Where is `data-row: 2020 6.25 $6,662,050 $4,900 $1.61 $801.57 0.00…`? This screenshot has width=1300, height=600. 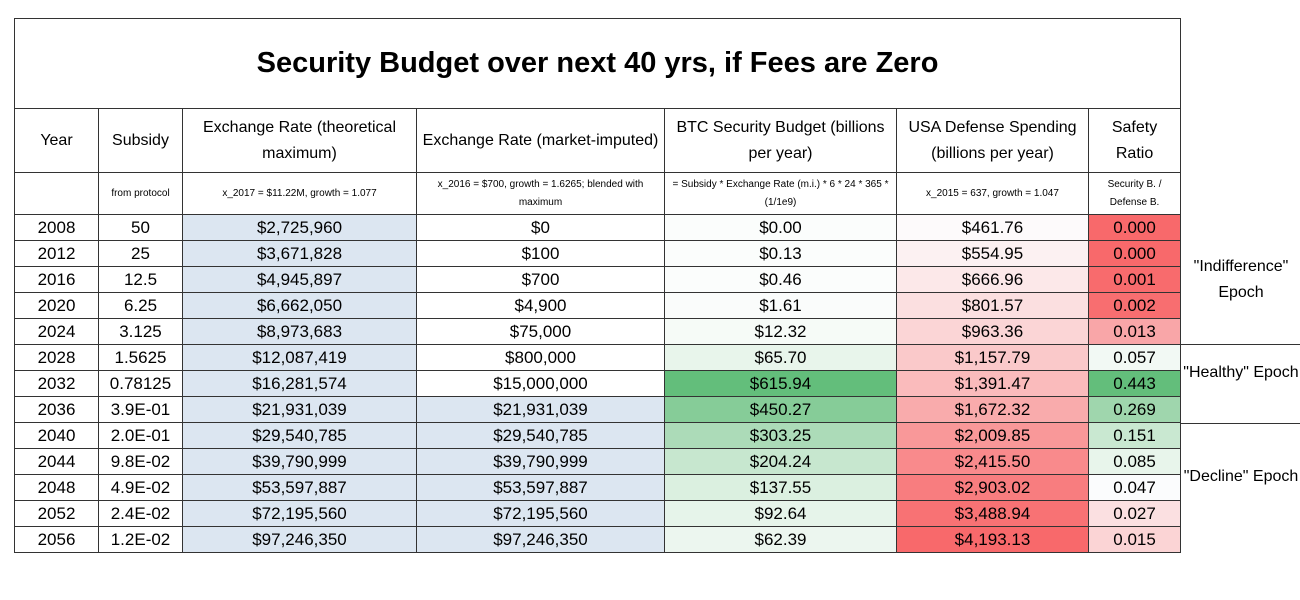
data-row: 2020 6.25 $6,662,050 $4,900 $1.61 $801.57 0.00… is located at coordinates (598, 305).